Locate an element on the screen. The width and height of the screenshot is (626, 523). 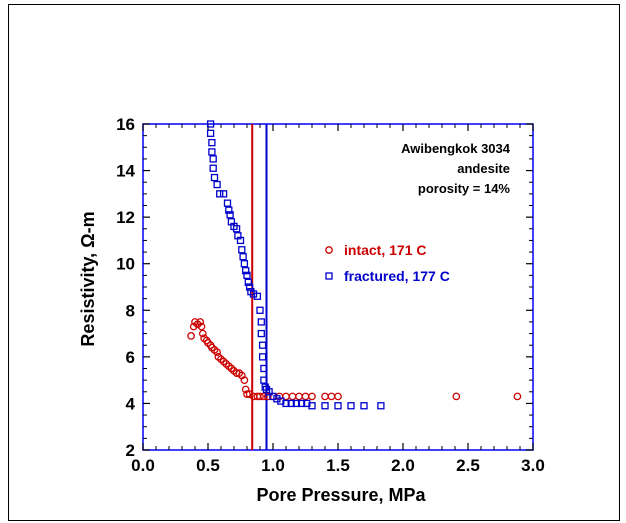
y-axis-label: Resistivity, Ω-m is located at coordinates (88, 278).